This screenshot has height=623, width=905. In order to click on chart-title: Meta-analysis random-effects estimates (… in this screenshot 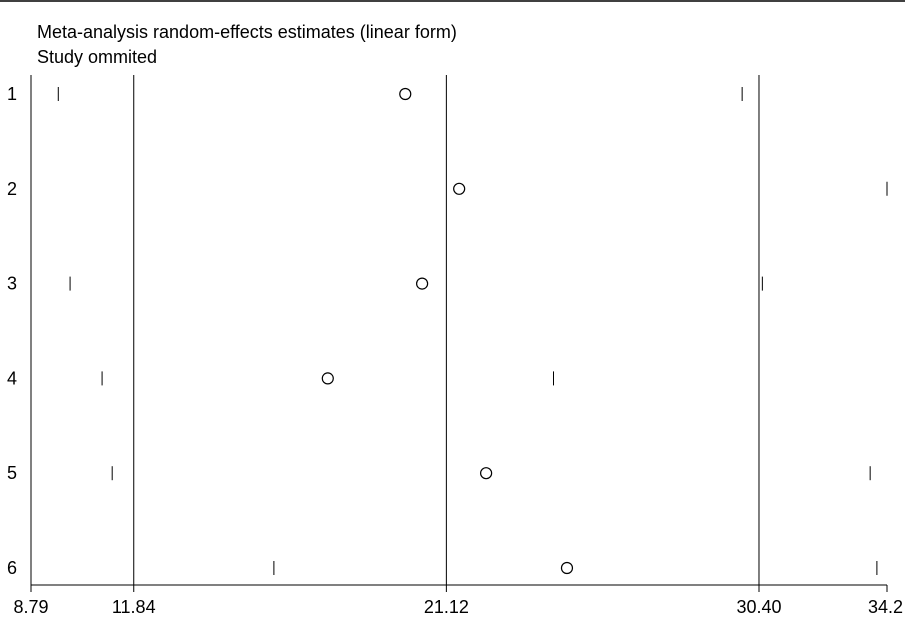, I will do `click(247, 32)`.